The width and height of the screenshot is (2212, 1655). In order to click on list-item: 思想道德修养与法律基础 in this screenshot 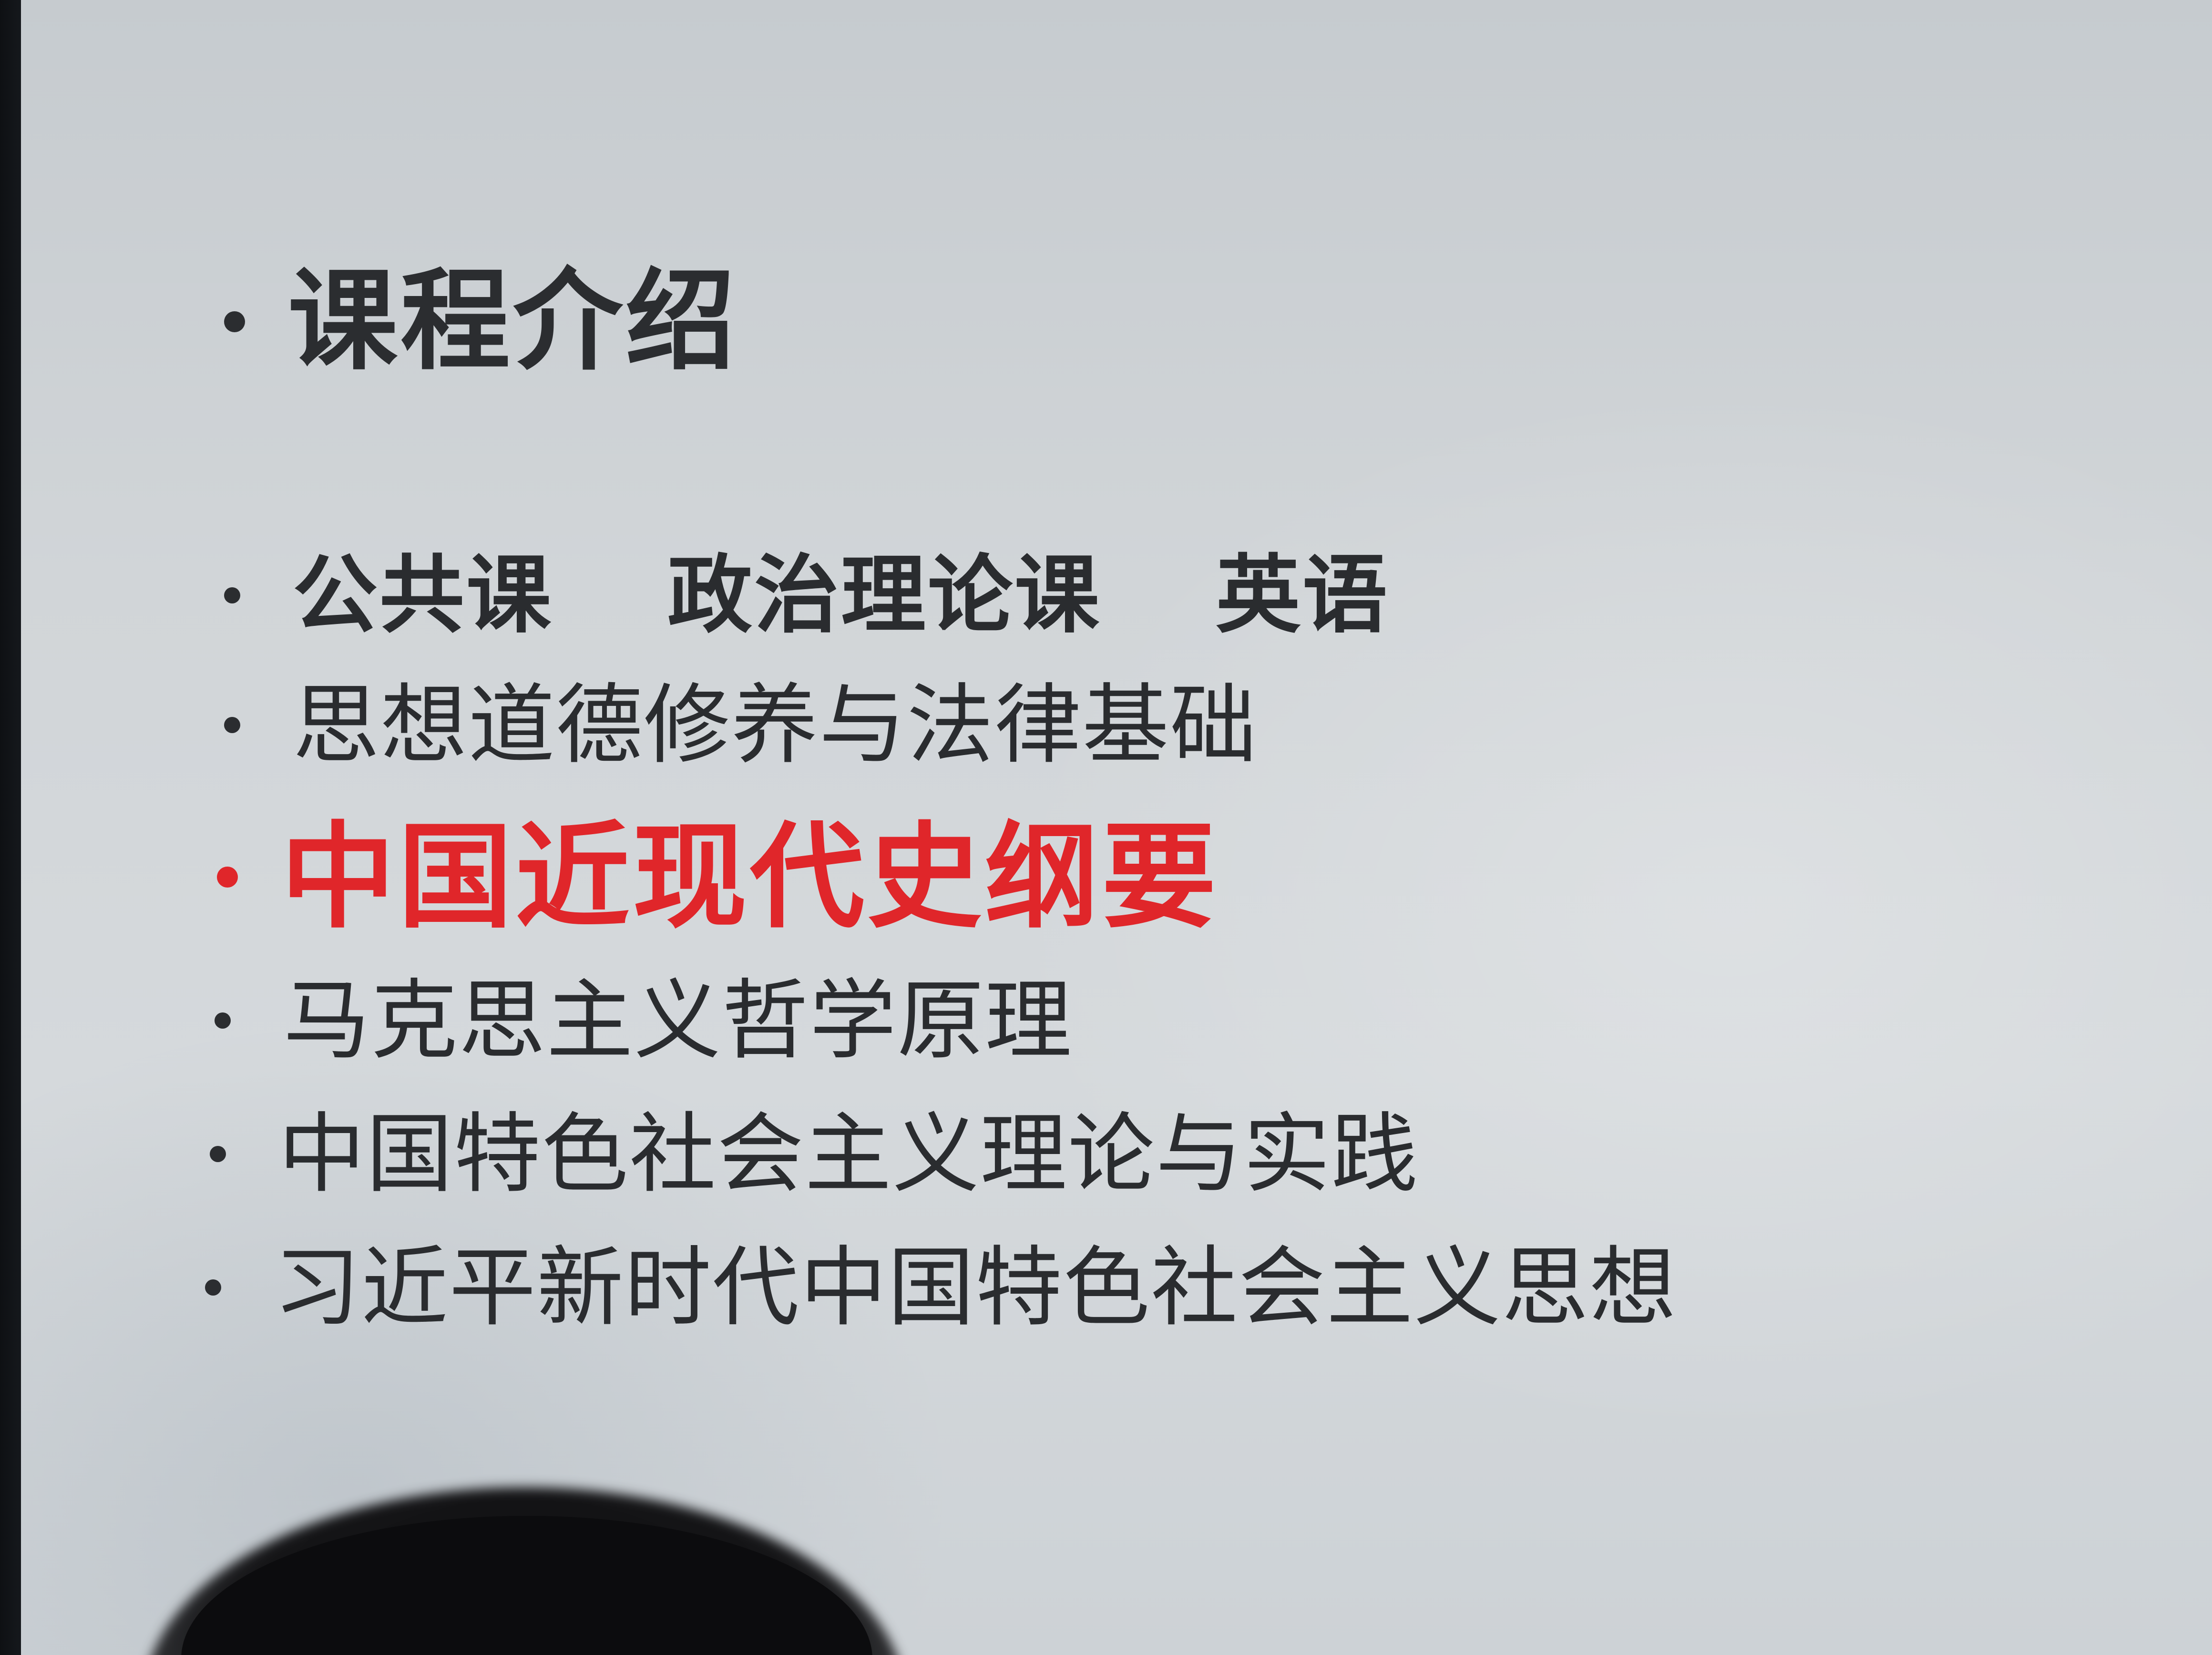, I will do `click(741, 725)`.